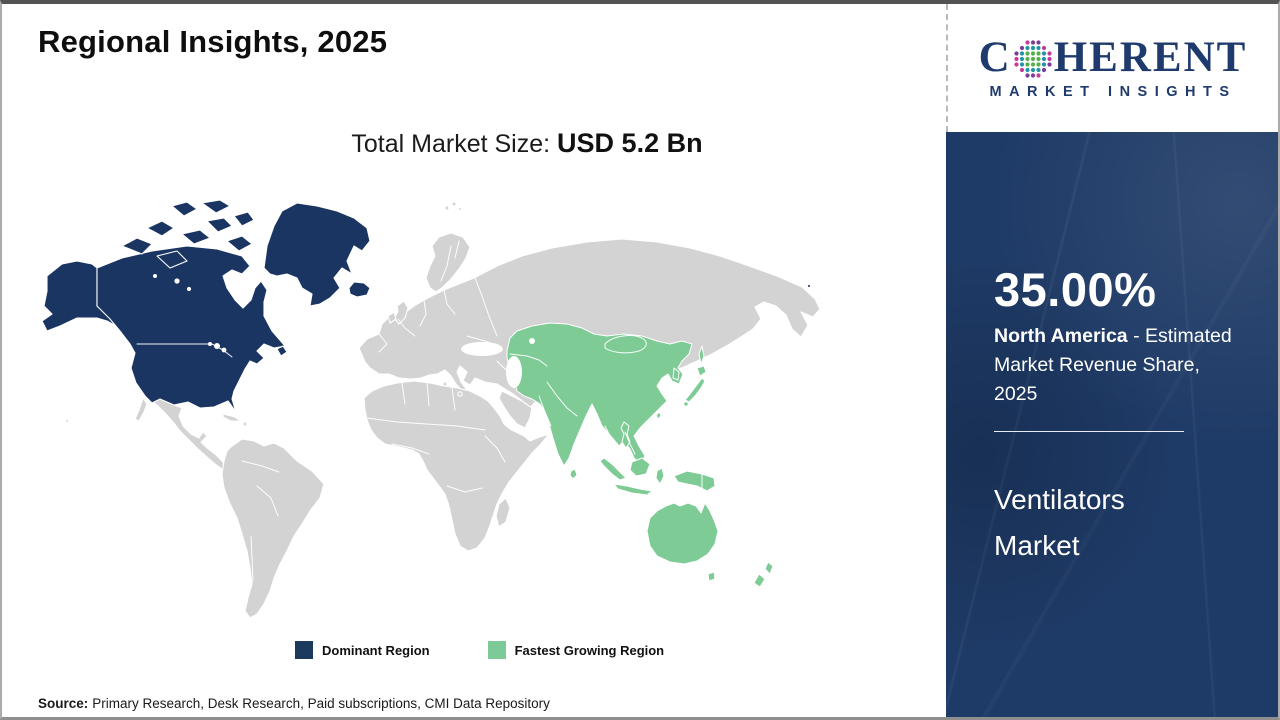 The width and height of the screenshot is (1280, 720). What do you see at coordinates (1075, 289) in the screenshot?
I see `market-share-value: 35.00%` at bounding box center [1075, 289].